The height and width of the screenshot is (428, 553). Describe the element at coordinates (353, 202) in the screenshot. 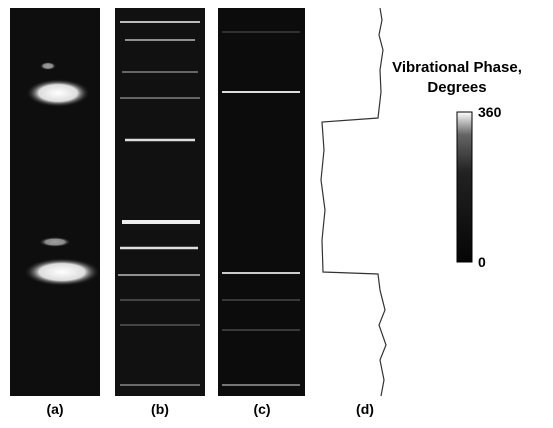

I see `panel-d-trace` at that location.